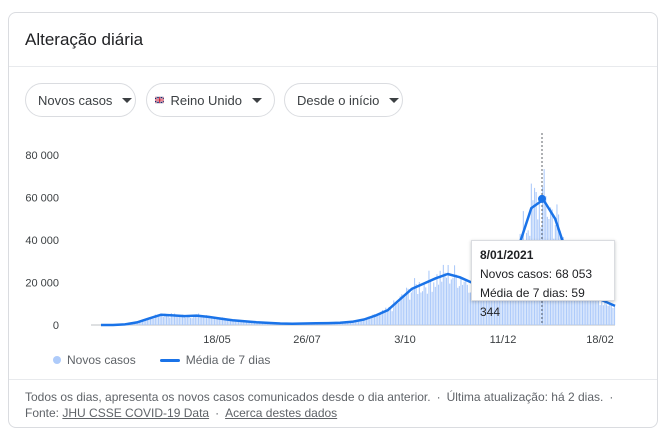 The height and width of the screenshot is (436, 668). I want to click on tooltip-7day-average: Média de 7 dias: 59 344, so click(532, 302).